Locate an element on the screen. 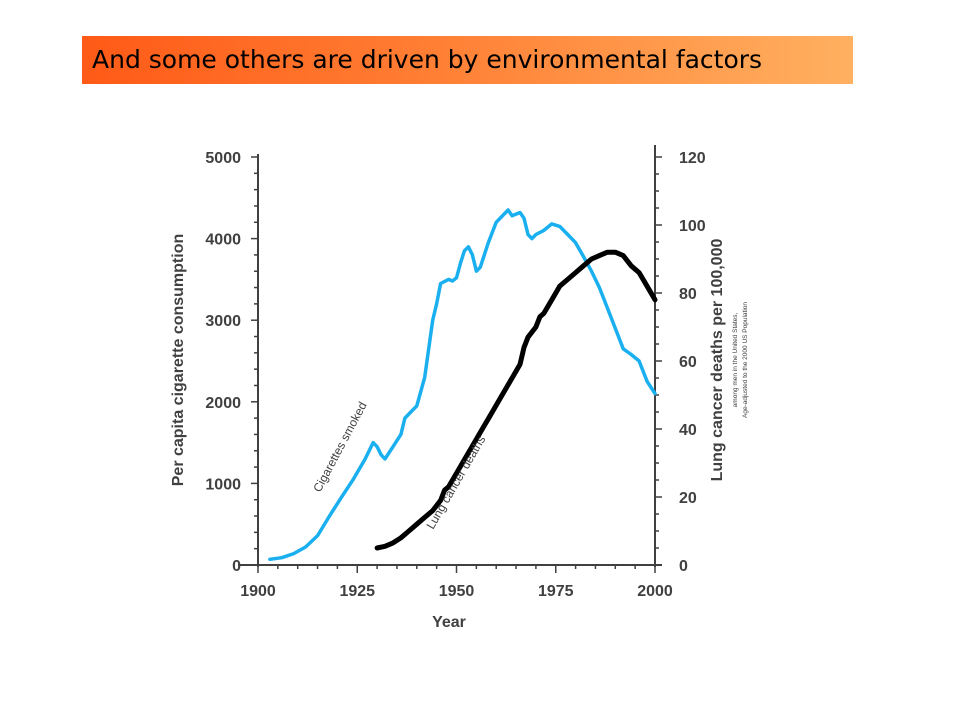 This screenshot has height=720, width=960. right-axis-note-1: among men in the United States, is located at coordinates (735, 359).